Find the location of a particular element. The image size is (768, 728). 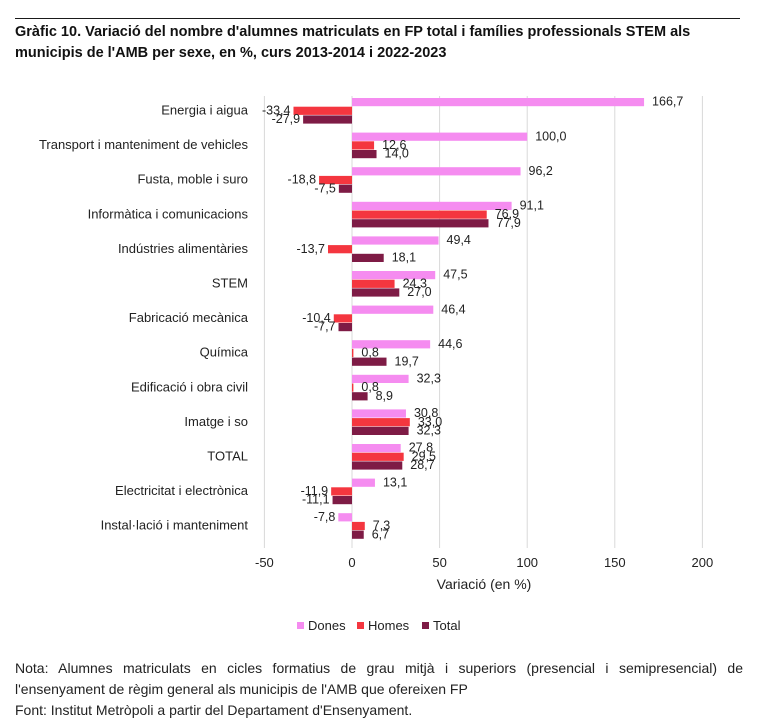

legend-swatch-dones is located at coordinates (300, 625).